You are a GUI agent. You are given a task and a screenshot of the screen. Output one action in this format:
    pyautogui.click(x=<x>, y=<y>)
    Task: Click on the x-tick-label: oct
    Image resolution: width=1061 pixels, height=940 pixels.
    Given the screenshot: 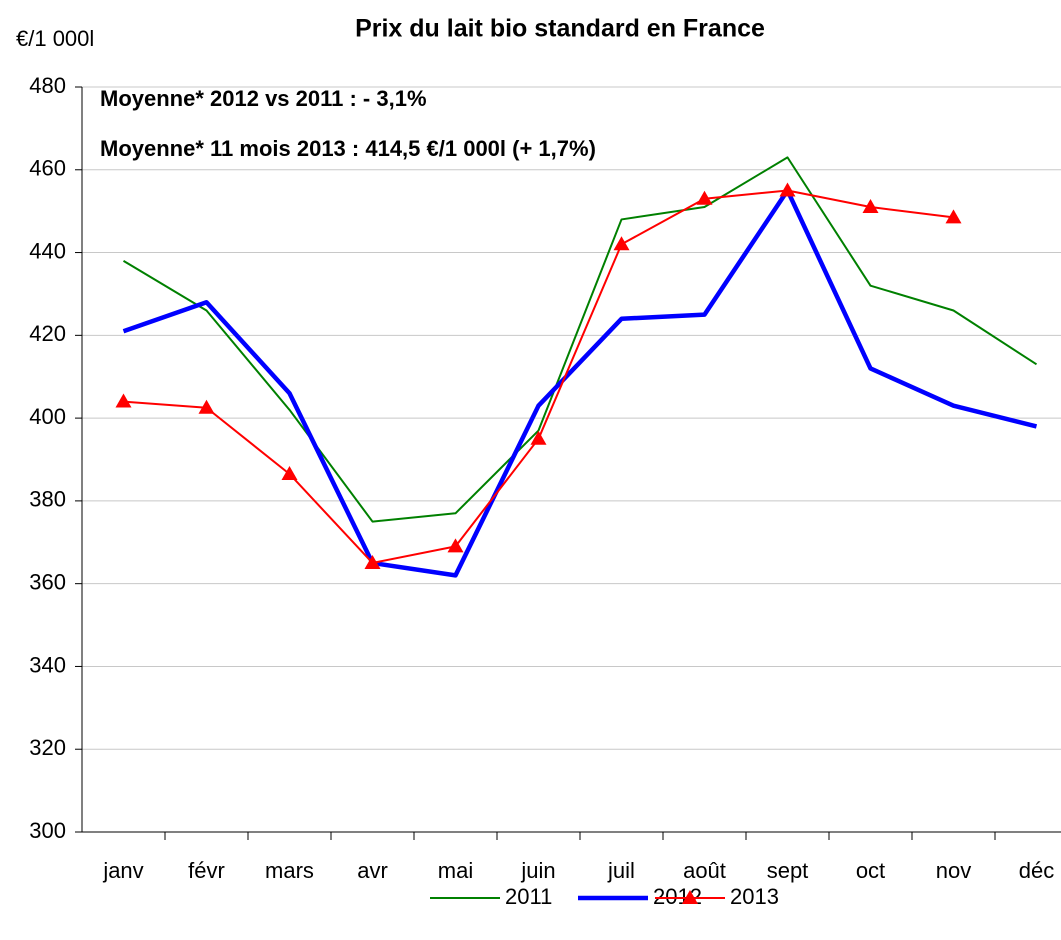 What is the action you would take?
    pyautogui.click(x=870, y=870)
    